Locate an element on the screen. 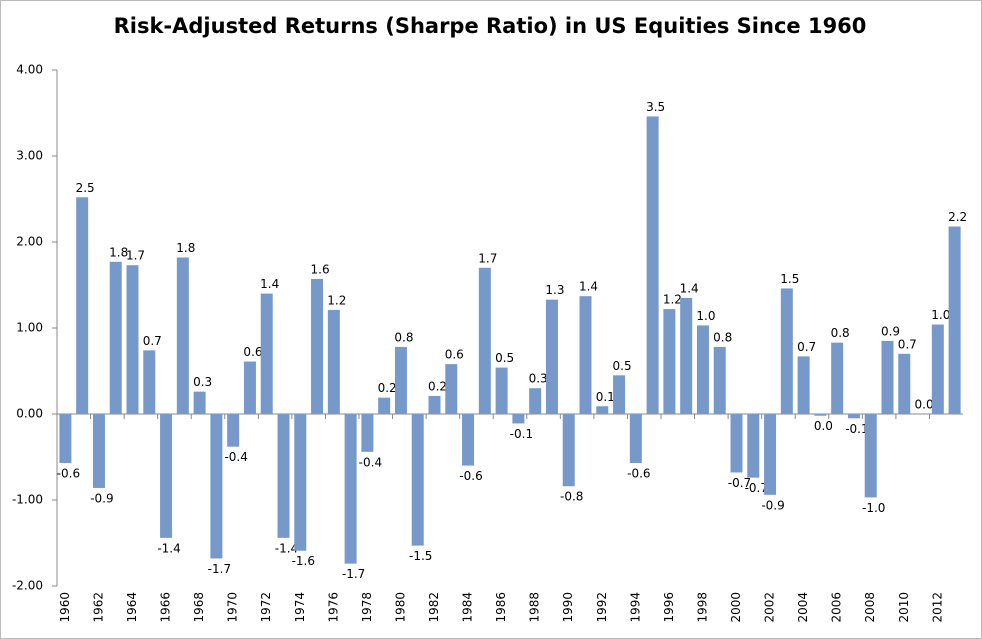 This screenshot has width=982, height=639. data-label: 2.2 is located at coordinates (957, 217).